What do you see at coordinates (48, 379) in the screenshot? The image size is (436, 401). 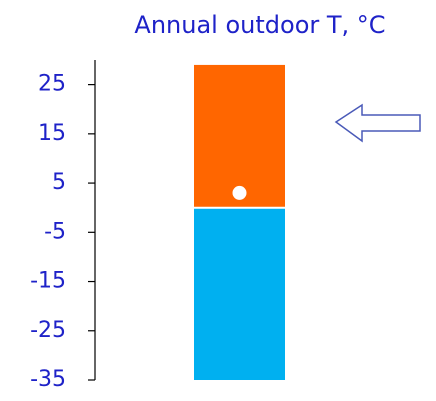 I see `y-tick-label: -35` at bounding box center [48, 379].